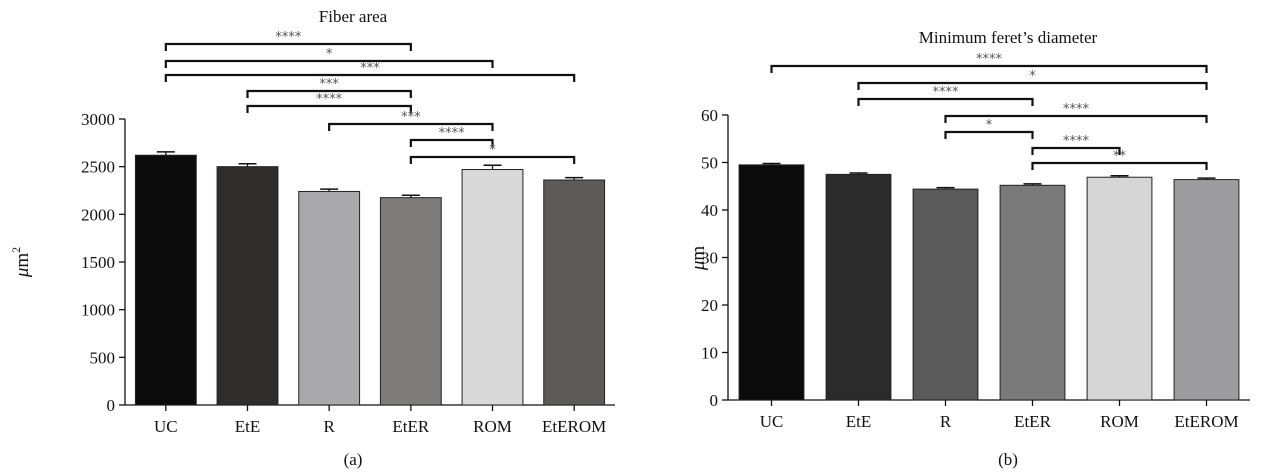  Describe the element at coordinates (709, 305) in the screenshot. I see `y-tick-label: 20` at that location.